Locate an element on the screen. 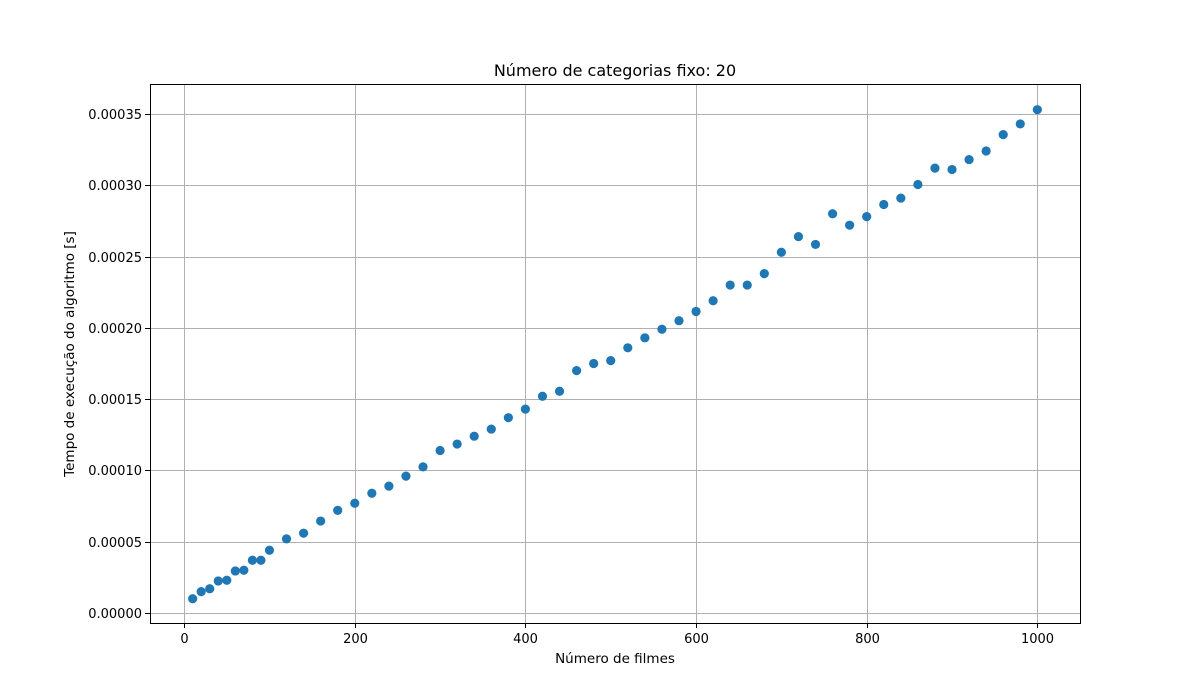 This screenshot has height=700, width=1200. y-tick-label: 0.00005 is located at coordinates (115, 543).